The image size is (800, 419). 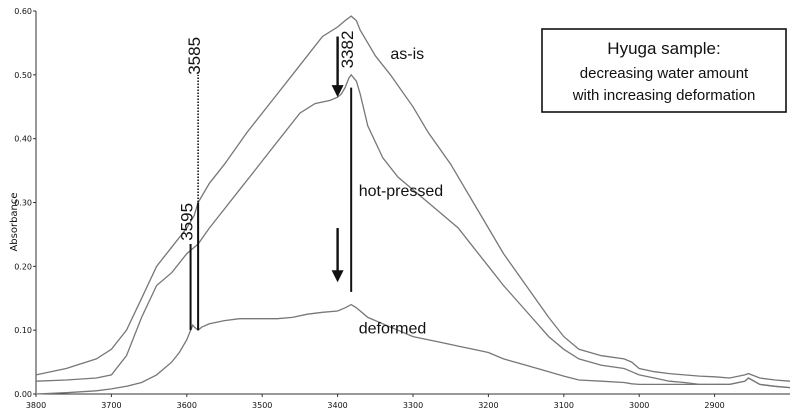 I want to click on x-tick-label: 2900, so click(x=714, y=405).